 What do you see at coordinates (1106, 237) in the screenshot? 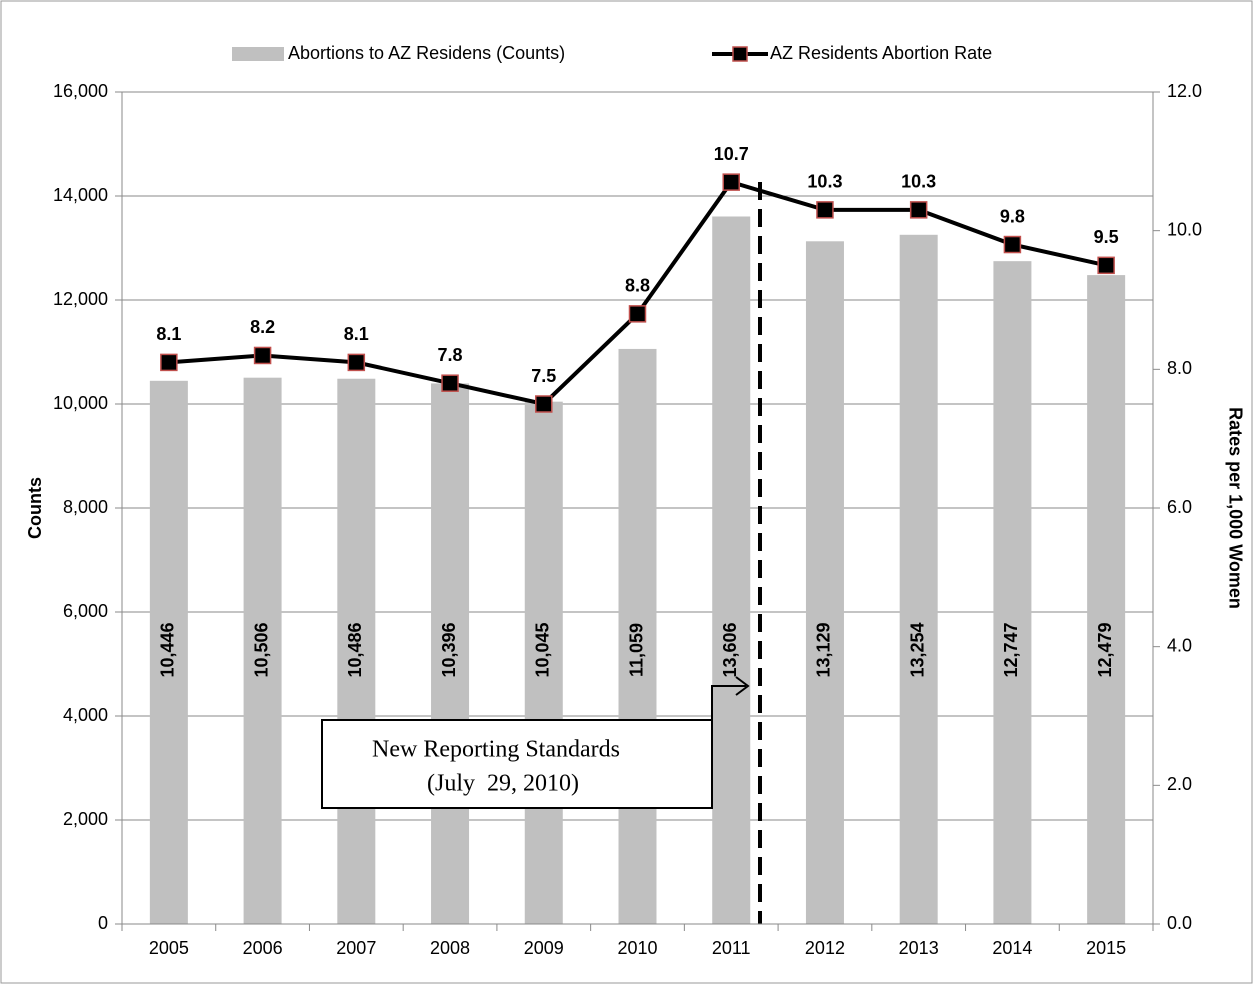
I see `rate-value-label: 9.5` at bounding box center [1106, 237].